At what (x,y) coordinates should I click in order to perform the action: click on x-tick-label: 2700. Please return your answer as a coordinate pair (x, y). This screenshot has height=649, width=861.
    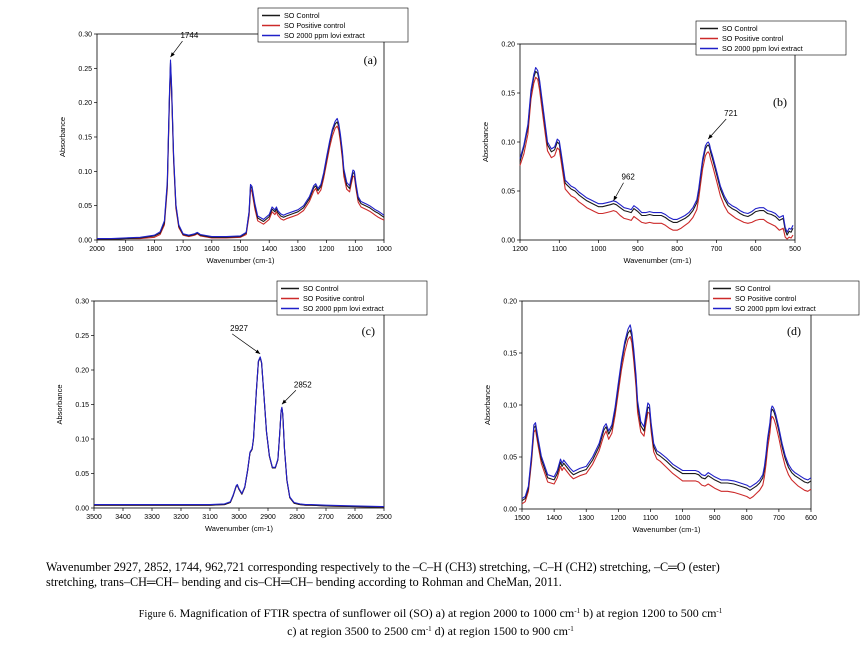
    Looking at the image, I should click on (326, 517).